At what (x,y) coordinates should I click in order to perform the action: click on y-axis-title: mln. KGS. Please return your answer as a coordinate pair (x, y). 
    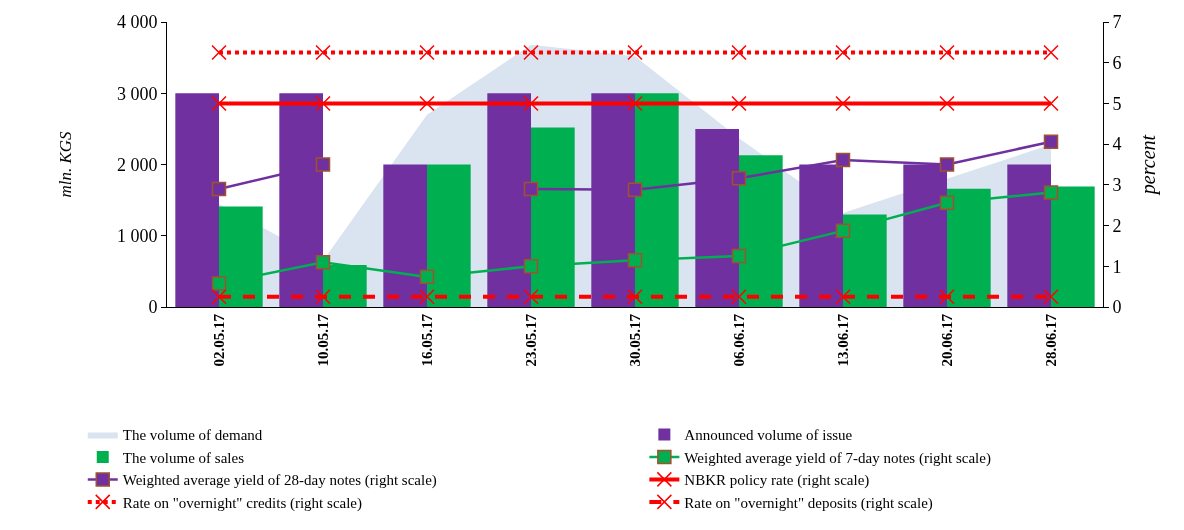
    Looking at the image, I should click on (66, 164).